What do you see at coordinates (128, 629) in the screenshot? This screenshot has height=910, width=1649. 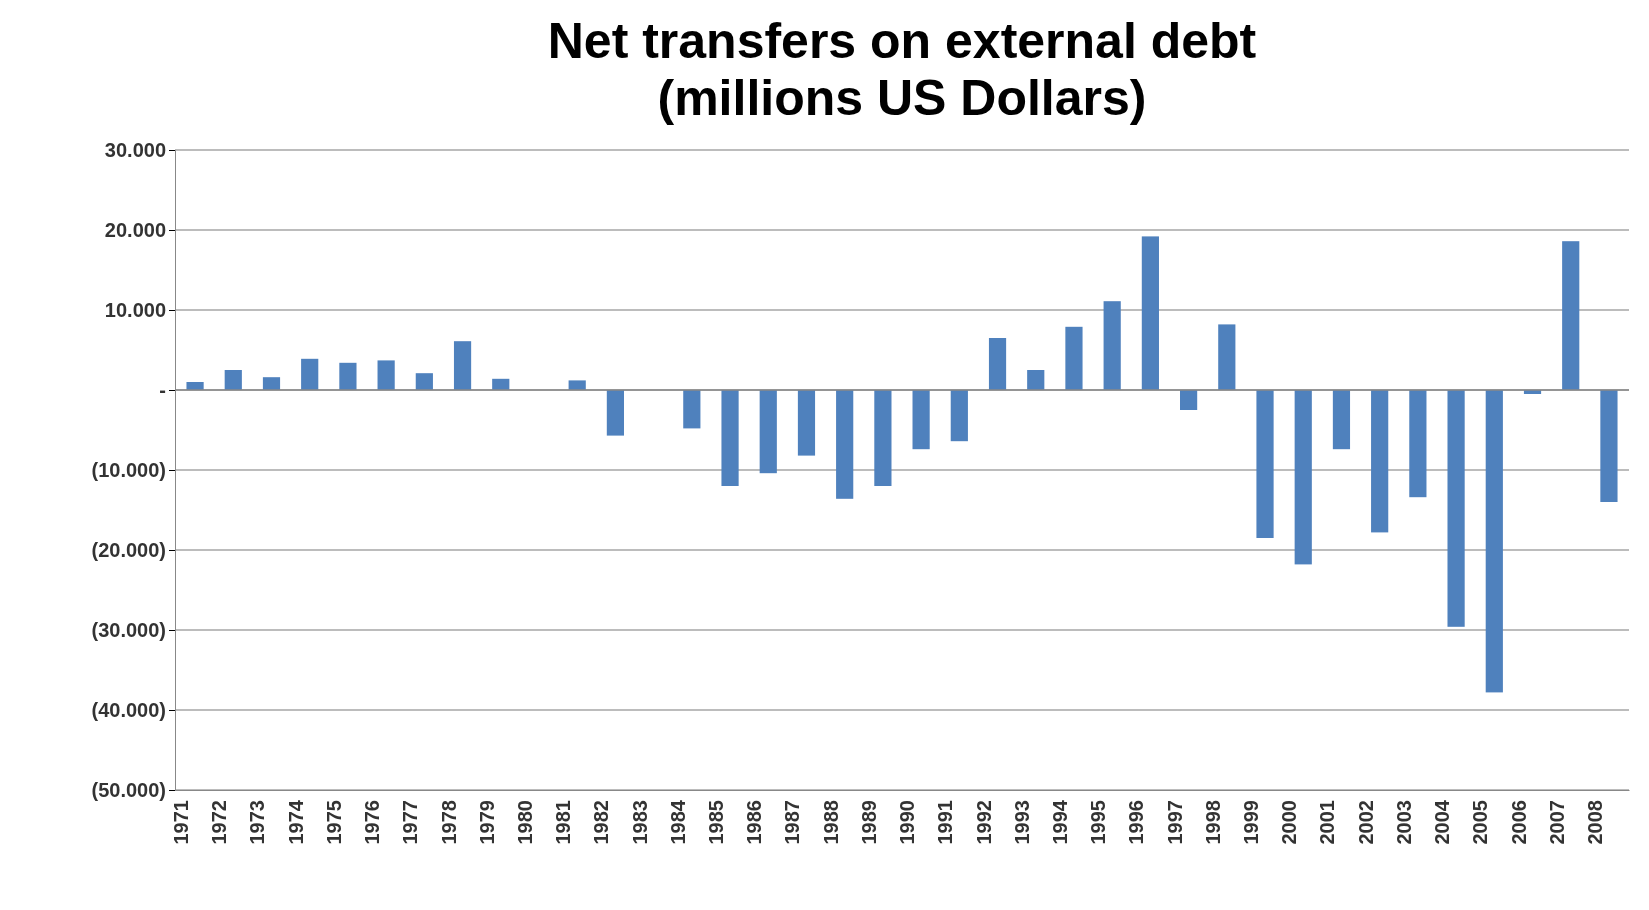 I see `y-tick-label: (30.000)` at bounding box center [128, 629].